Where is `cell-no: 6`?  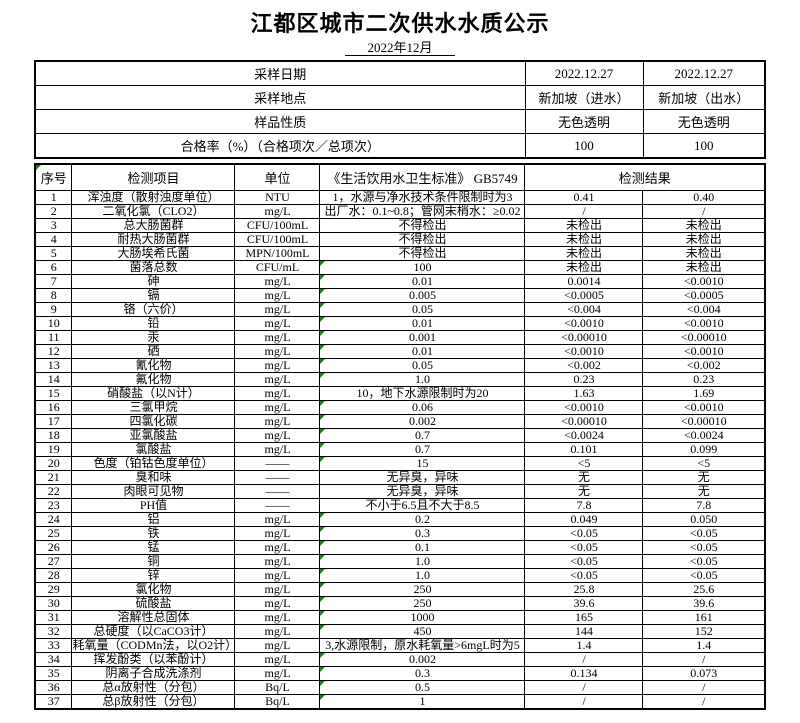 cell-no: 6 is located at coordinates (53, 267).